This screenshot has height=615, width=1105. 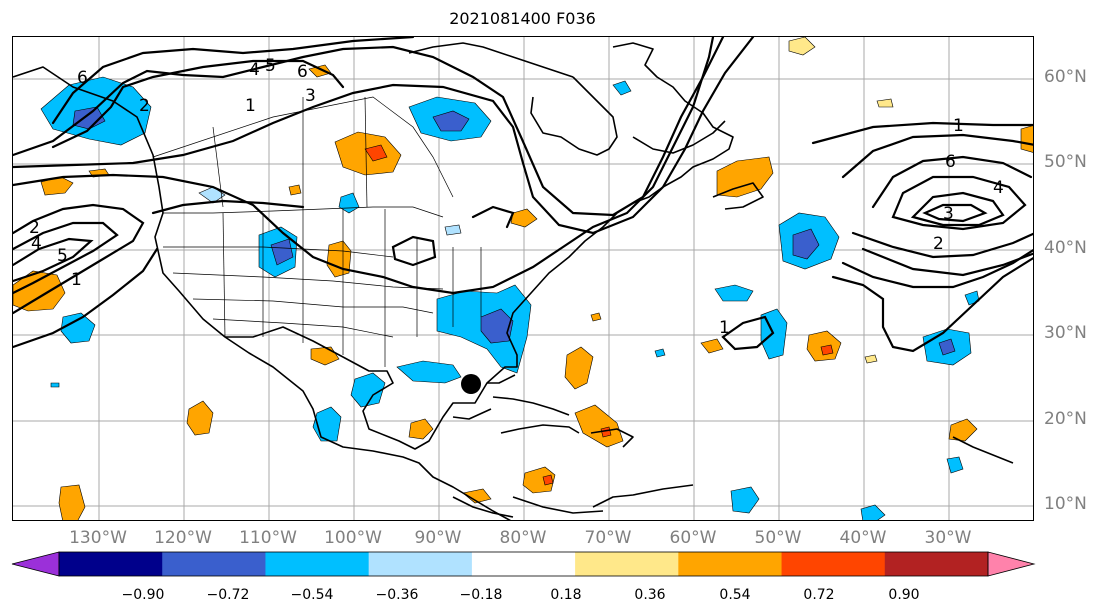 What do you see at coordinates (863, 538) in the screenshot?
I see `lon-label: 40°W` at bounding box center [863, 538].